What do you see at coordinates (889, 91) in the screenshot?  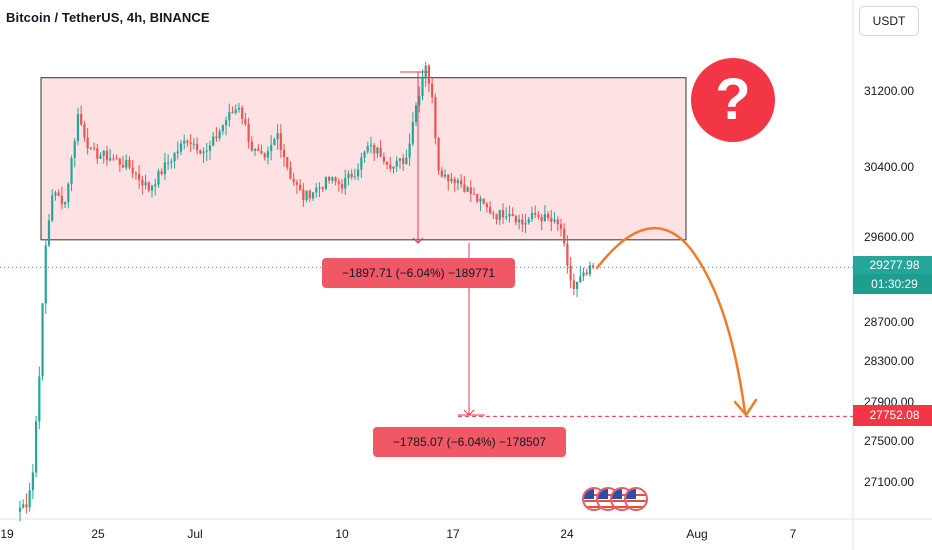 I see `price-tick-label: 31200.00` at bounding box center [889, 91].